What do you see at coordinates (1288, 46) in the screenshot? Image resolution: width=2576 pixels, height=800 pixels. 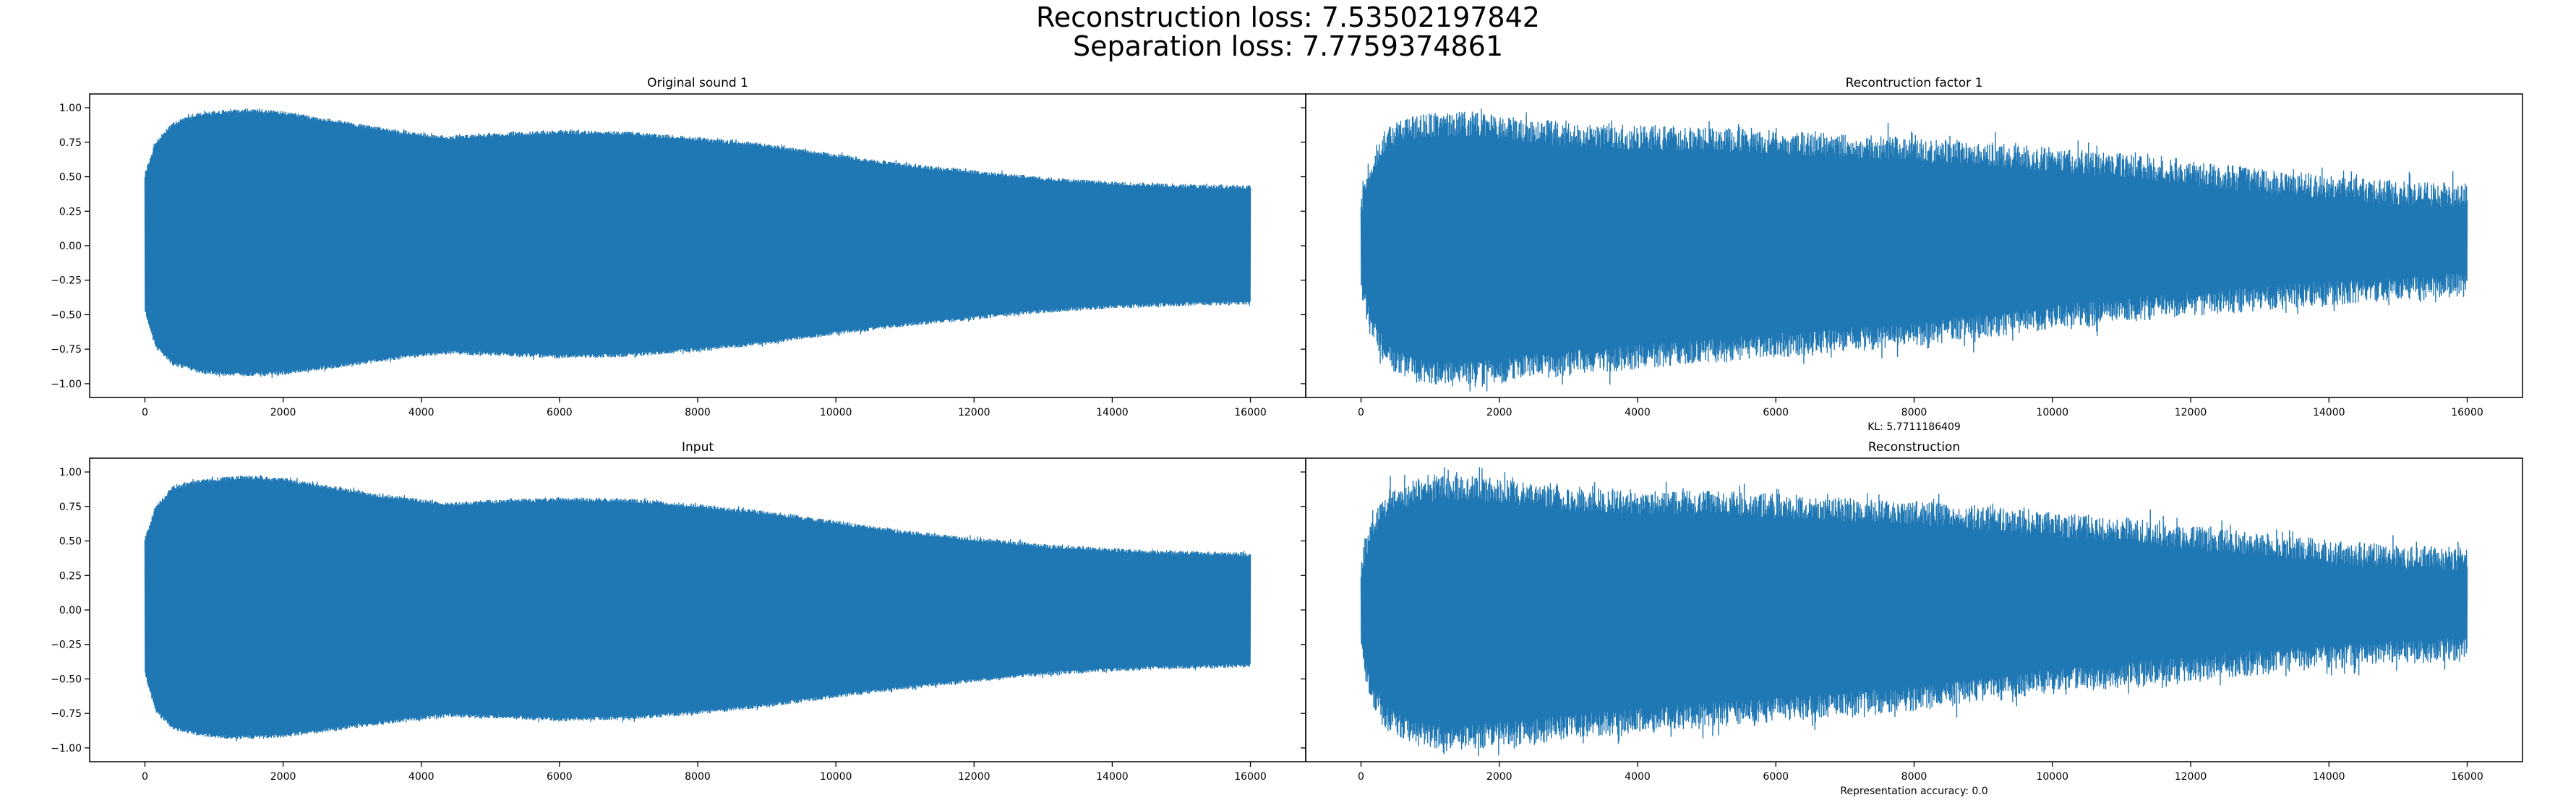 I see `suptitle-separation-loss: Separation loss: 7.7759374861` at bounding box center [1288, 46].